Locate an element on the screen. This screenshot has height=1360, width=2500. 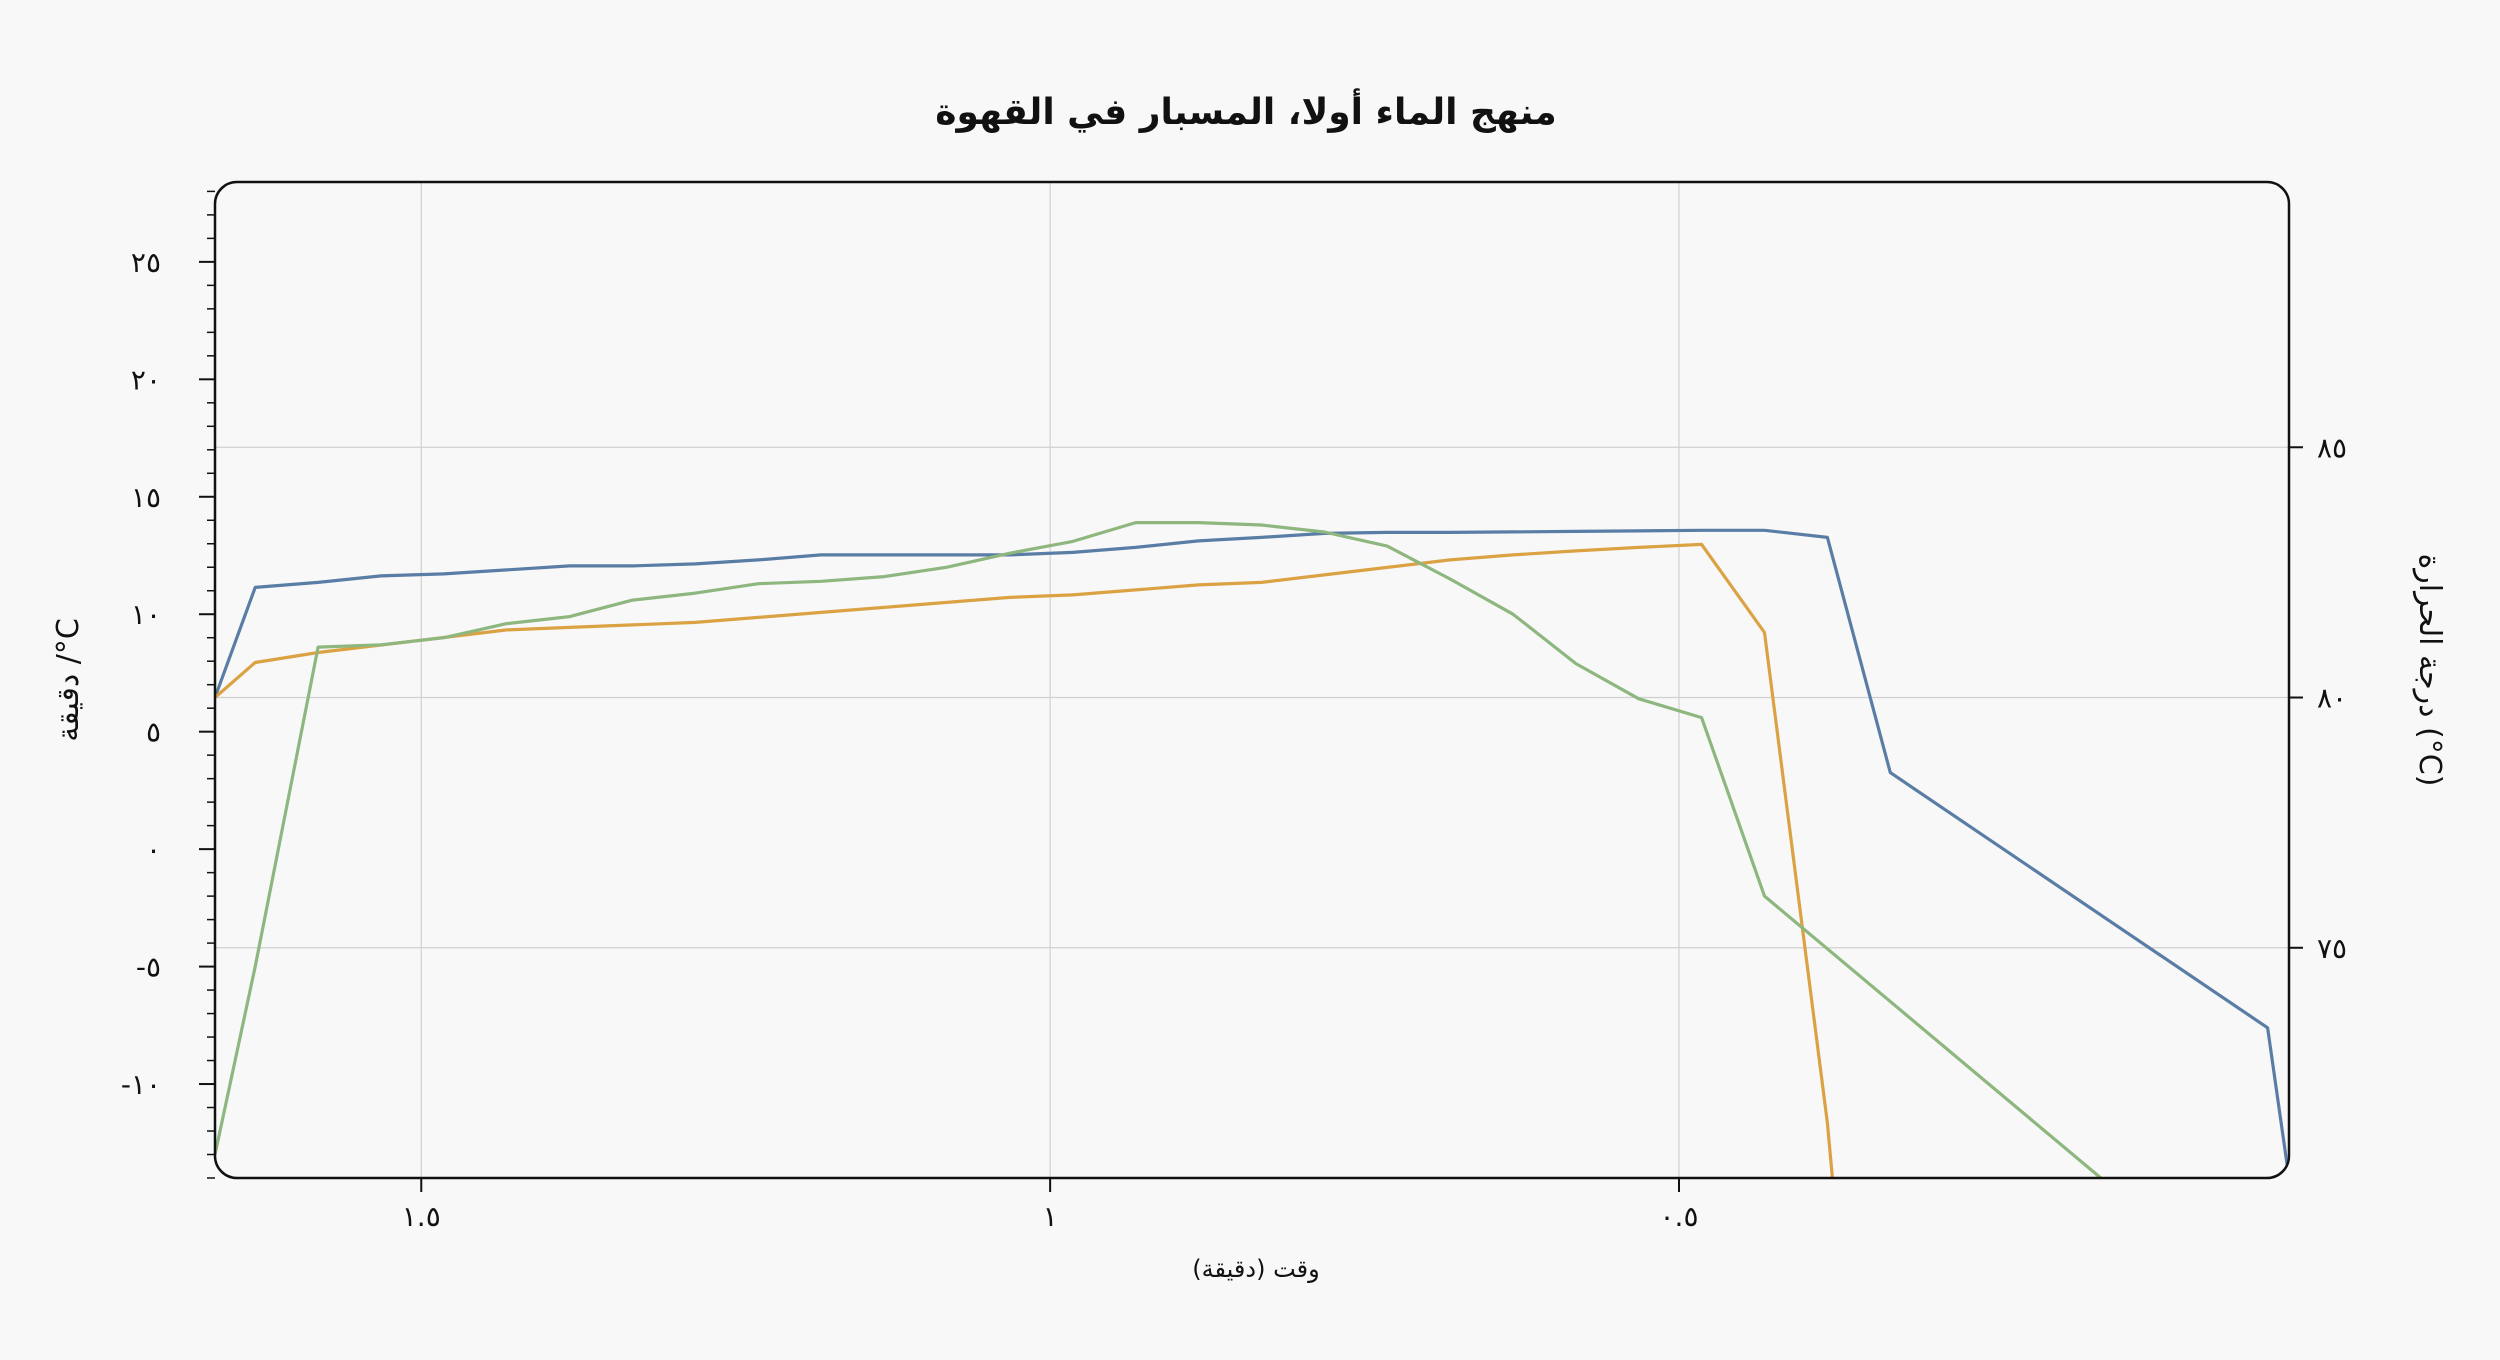
y-left-tick-label: -٥ is located at coordinates (148, 967).